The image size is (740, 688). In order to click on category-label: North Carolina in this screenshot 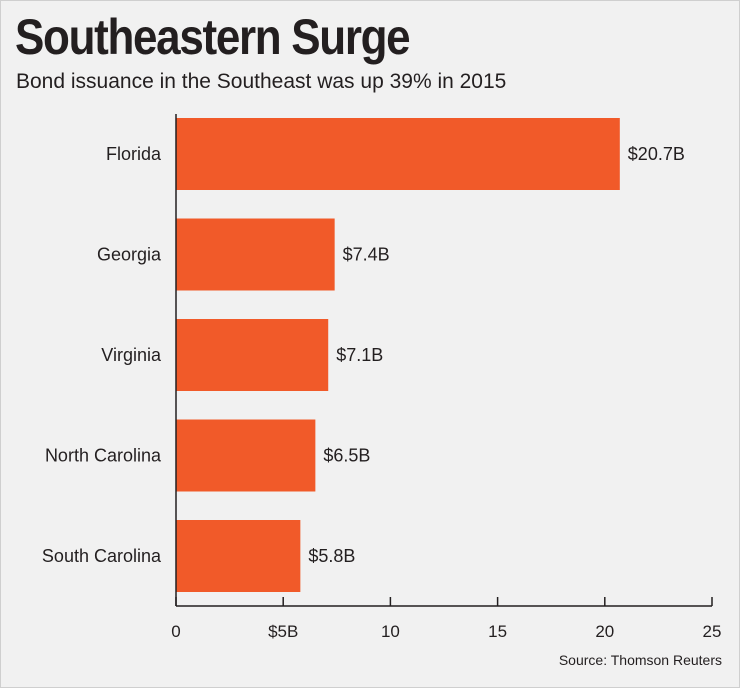, I will do `click(103, 456)`.